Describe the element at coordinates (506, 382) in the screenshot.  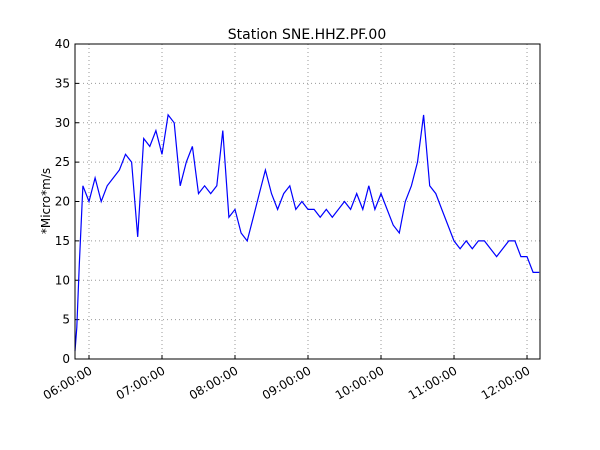
I see `x-tick-label: 12:00:00` at that location.